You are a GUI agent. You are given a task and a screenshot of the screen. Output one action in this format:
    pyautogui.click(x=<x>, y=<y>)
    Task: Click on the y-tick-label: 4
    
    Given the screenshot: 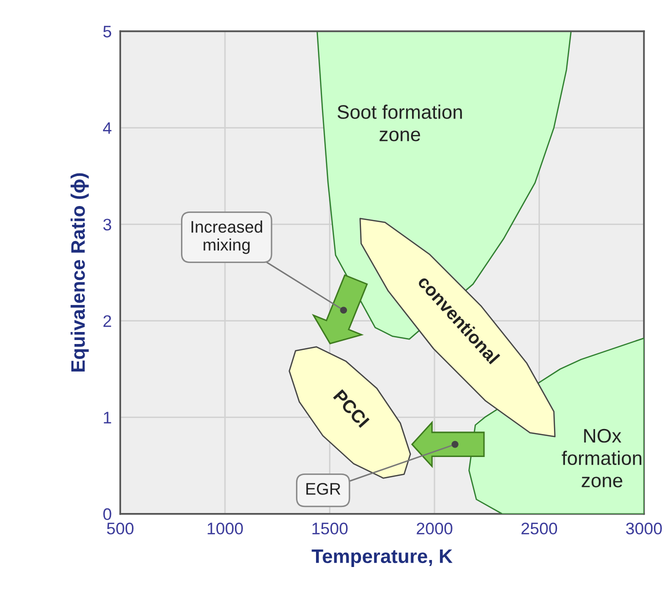 What is the action you would take?
    pyautogui.click(x=107, y=128)
    